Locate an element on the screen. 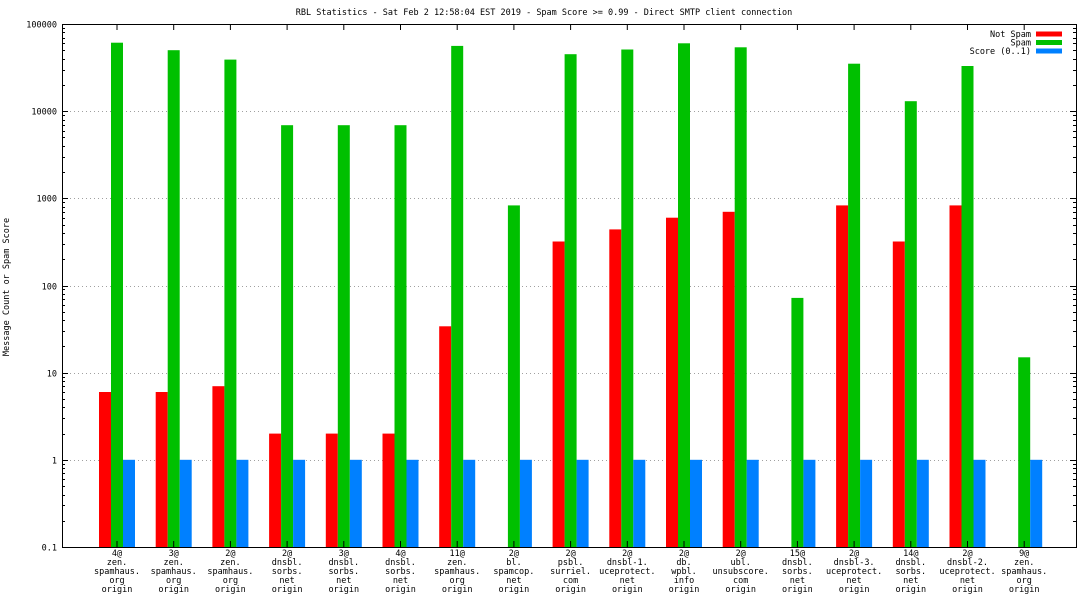 The image size is (1088, 612). x-tick-label-line: ubl. is located at coordinates (740, 563).